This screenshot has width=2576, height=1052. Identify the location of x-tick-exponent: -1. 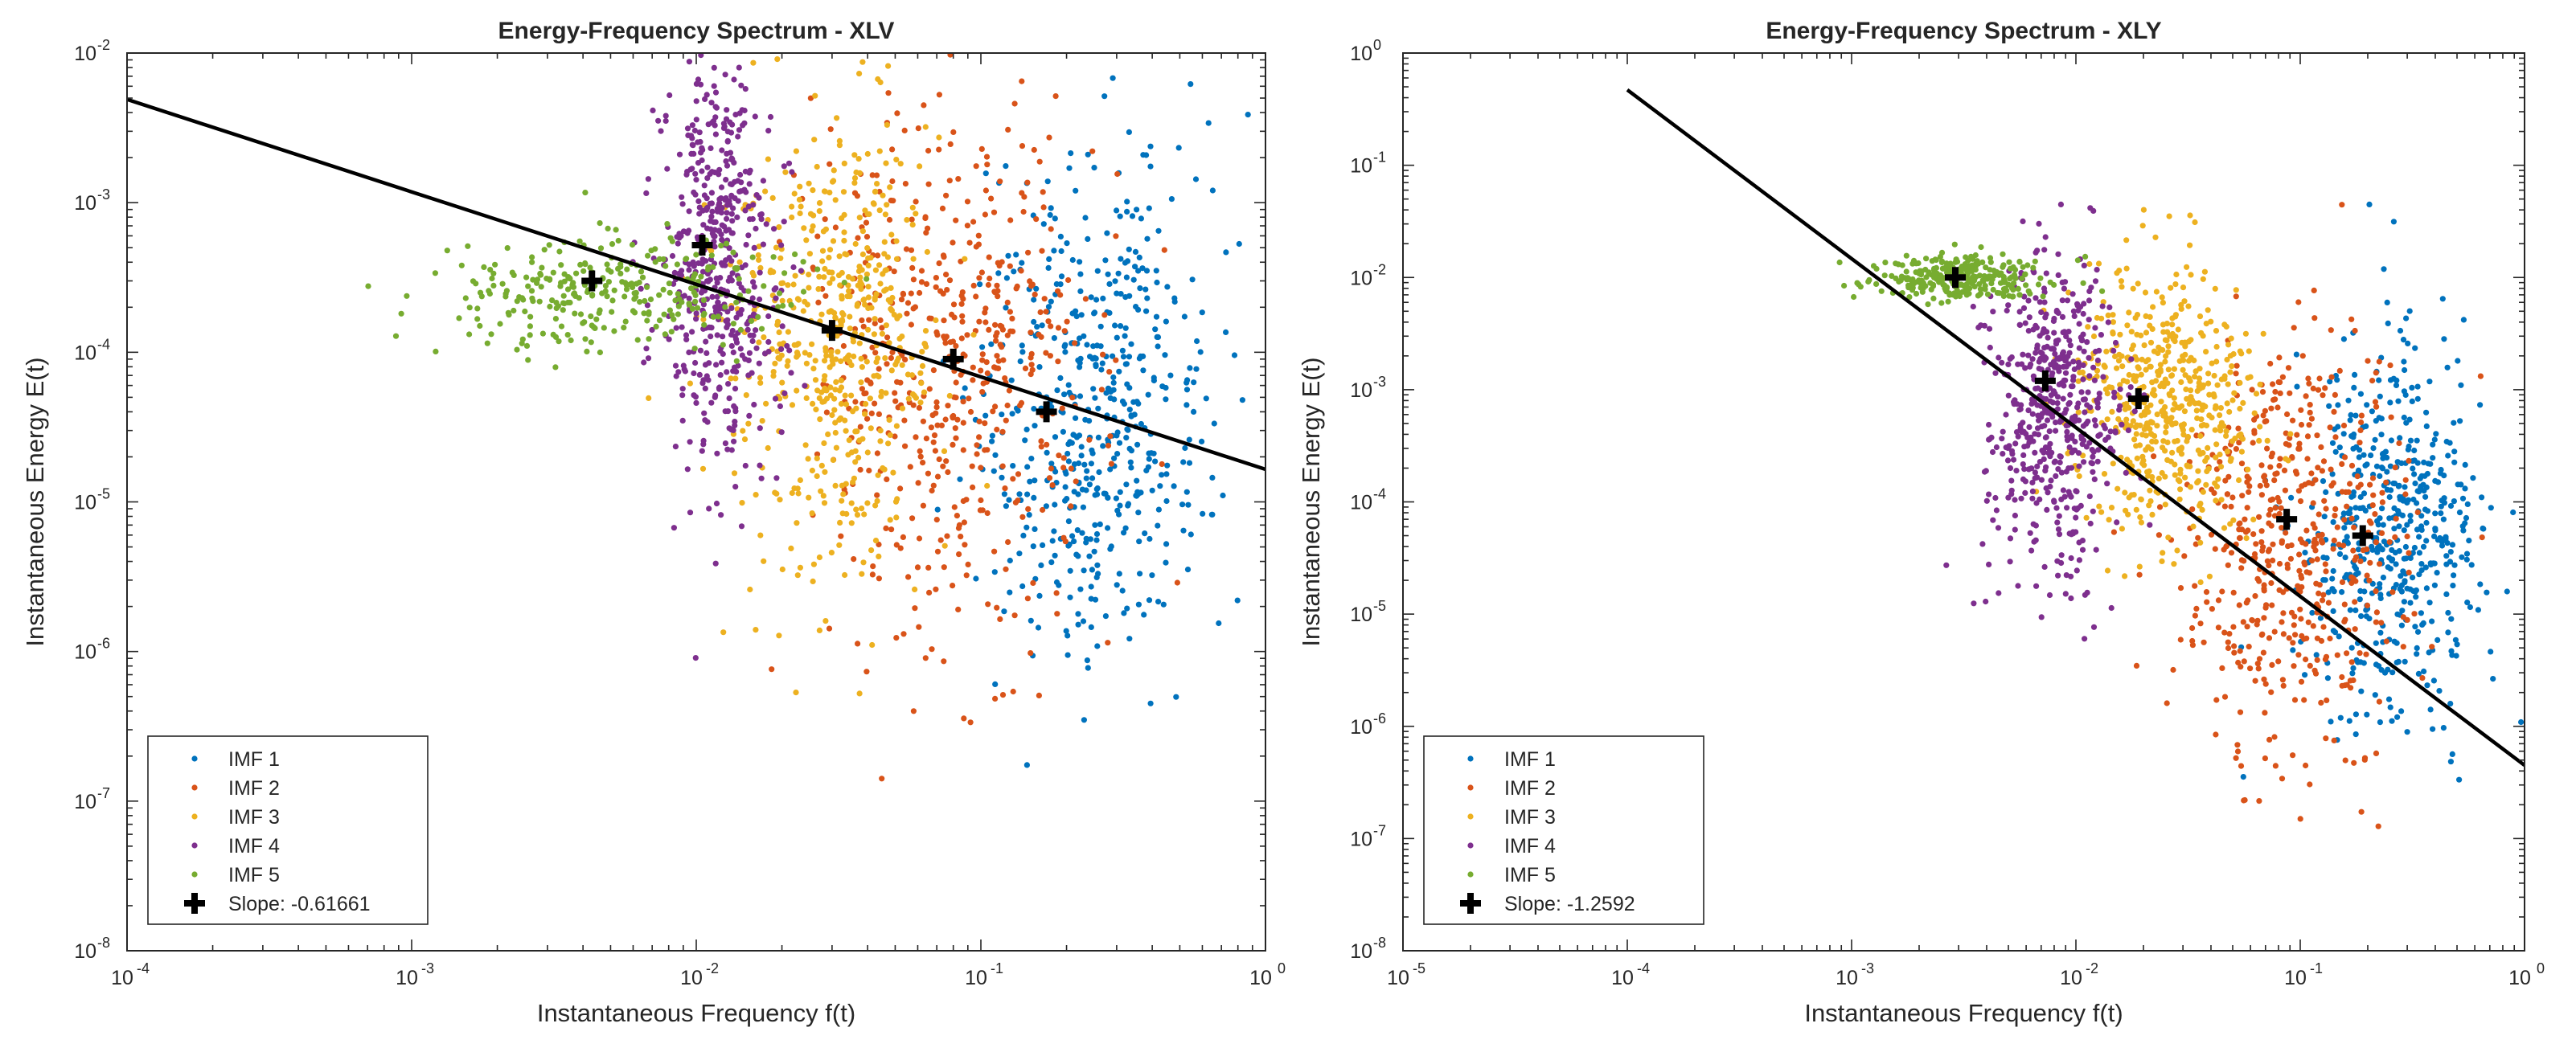
(997, 968).